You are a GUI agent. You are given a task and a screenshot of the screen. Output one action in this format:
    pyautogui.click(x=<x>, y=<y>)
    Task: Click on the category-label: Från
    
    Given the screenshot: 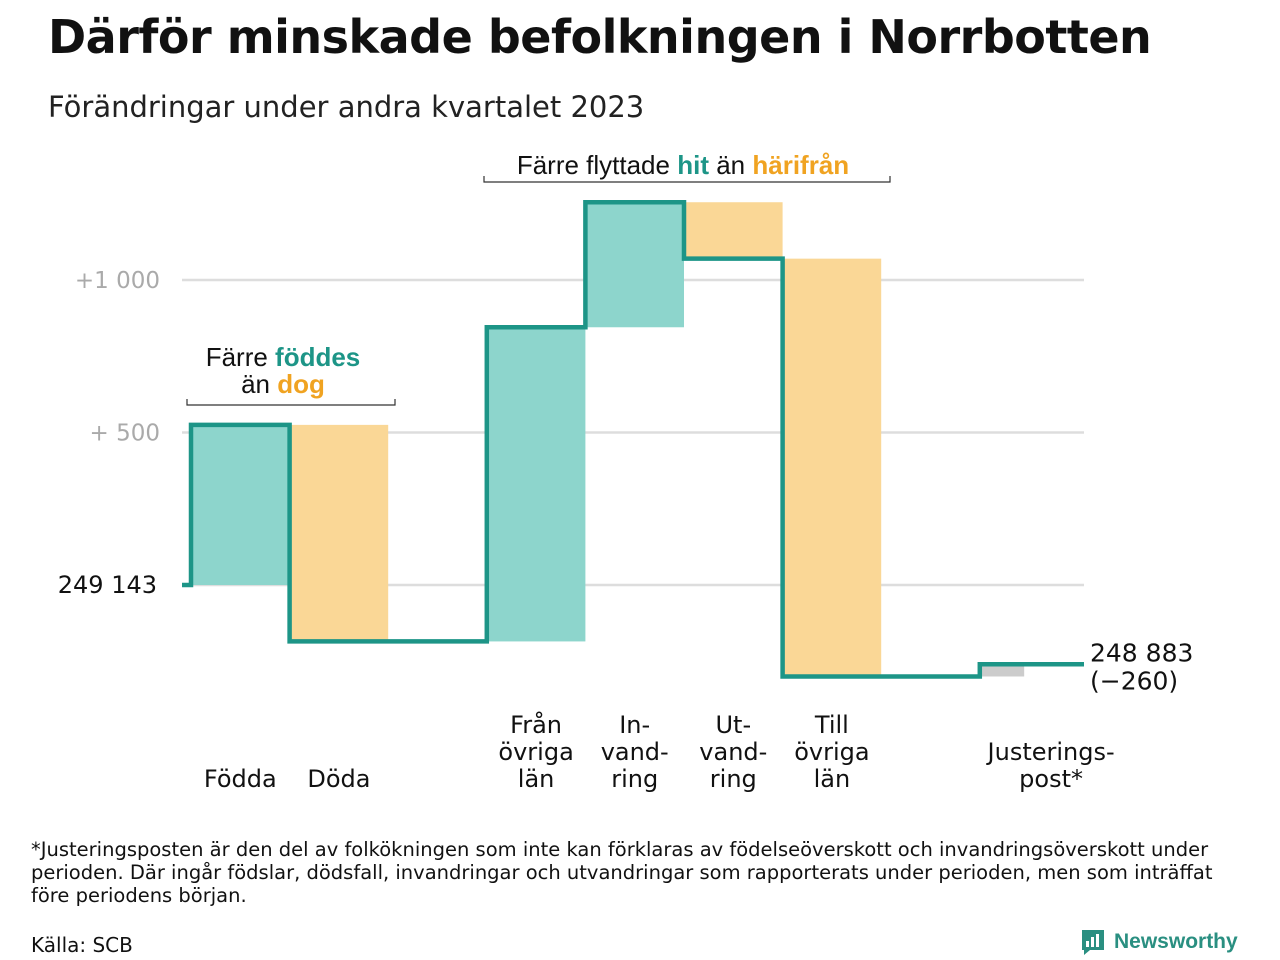 What is the action you would take?
    pyautogui.click(x=536, y=724)
    